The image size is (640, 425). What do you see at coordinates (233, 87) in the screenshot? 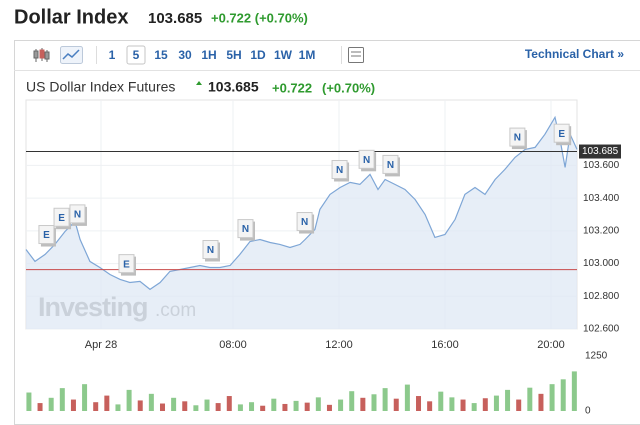
I see `chart-price: 103.685` at bounding box center [233, 87].